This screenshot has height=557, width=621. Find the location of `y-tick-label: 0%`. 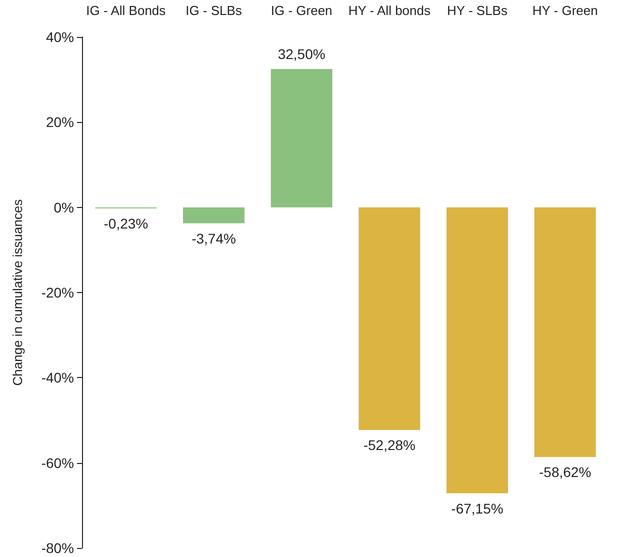

y-tick-label: 0% is located at coordinates (64, 207).